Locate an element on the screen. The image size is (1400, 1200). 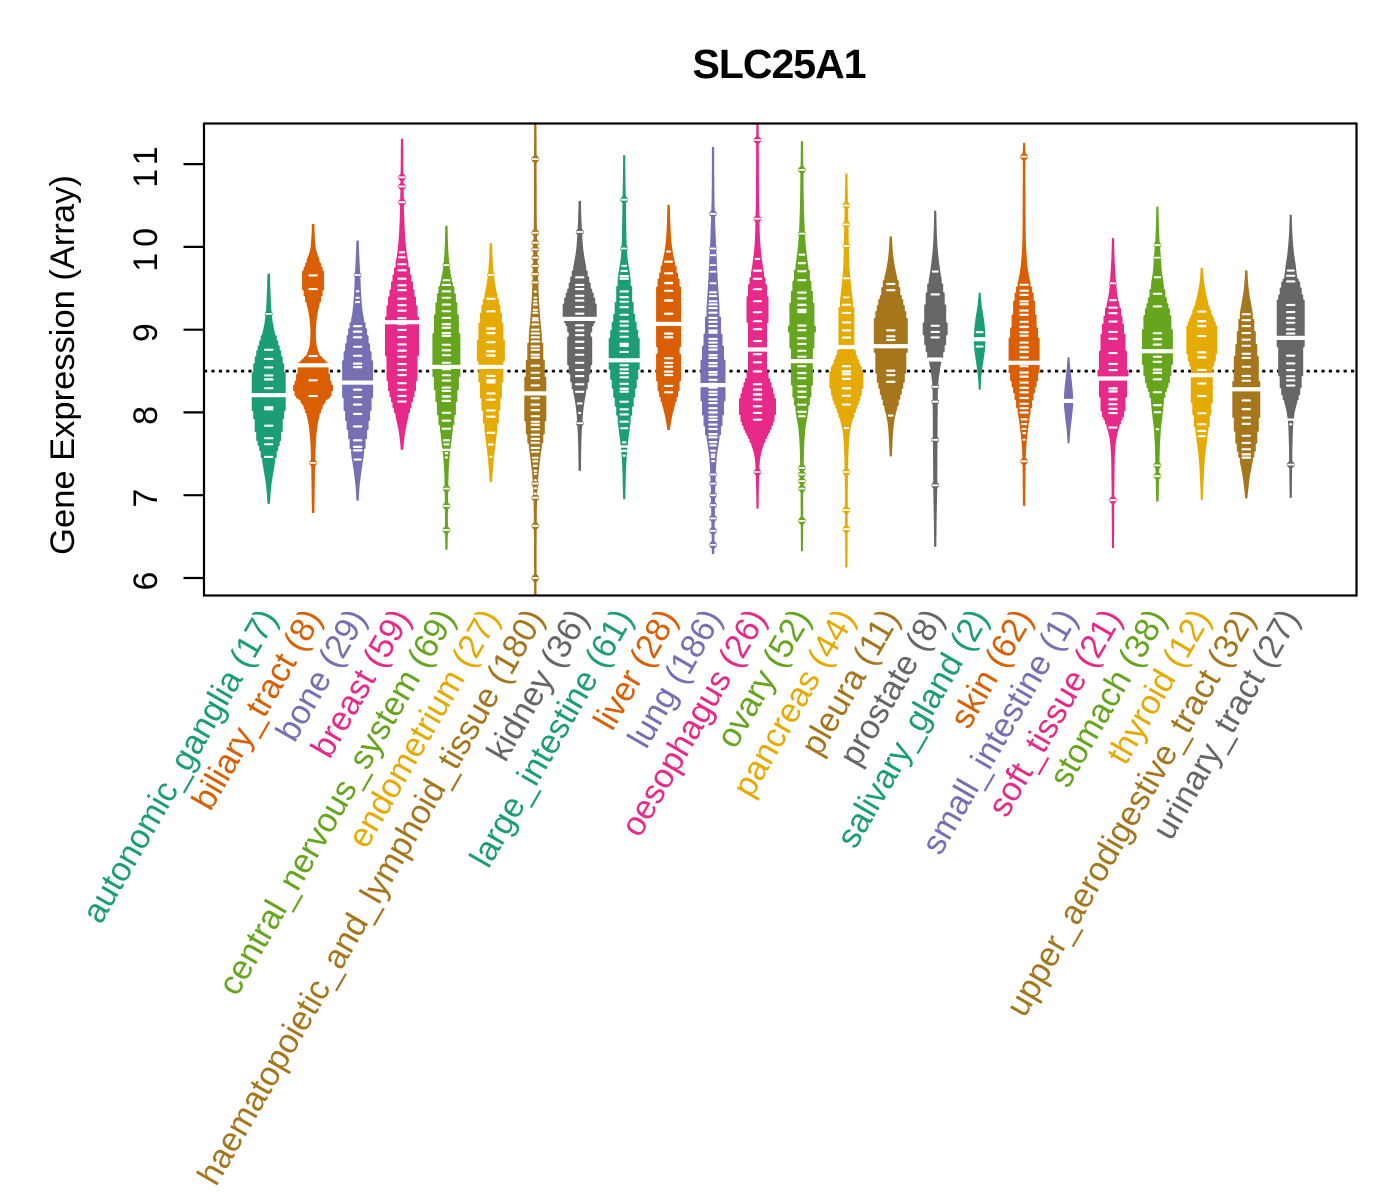
svg-text: 9 is located at coordinates (146, 329).